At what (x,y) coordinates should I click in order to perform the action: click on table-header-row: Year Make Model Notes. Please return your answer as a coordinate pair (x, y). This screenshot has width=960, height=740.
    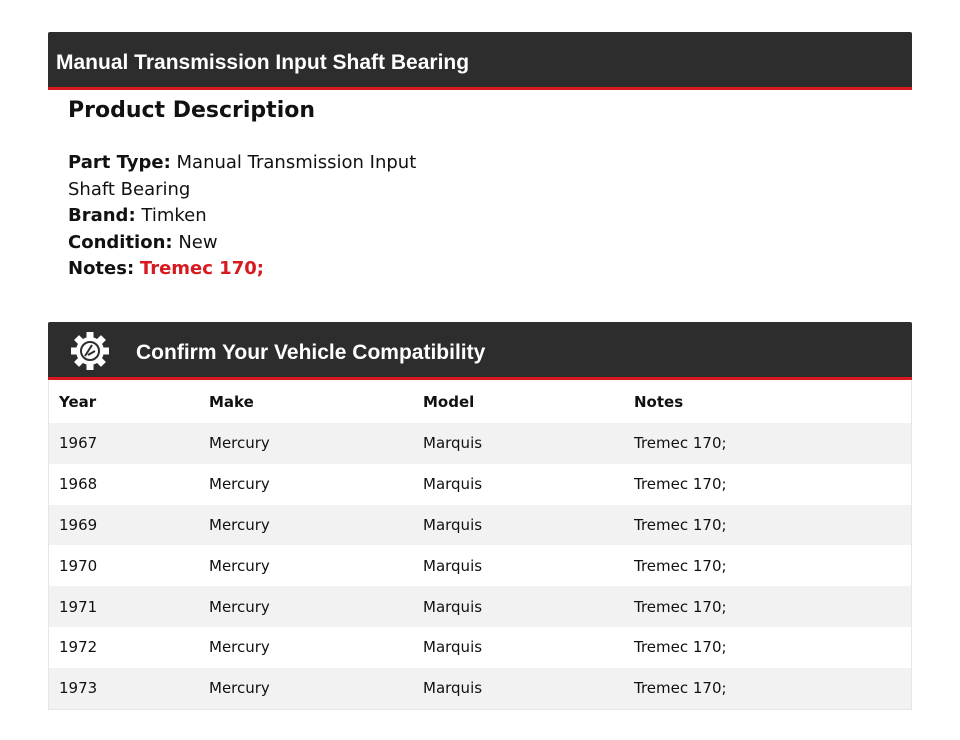
    Looking at the image, I should click on (480, 401).